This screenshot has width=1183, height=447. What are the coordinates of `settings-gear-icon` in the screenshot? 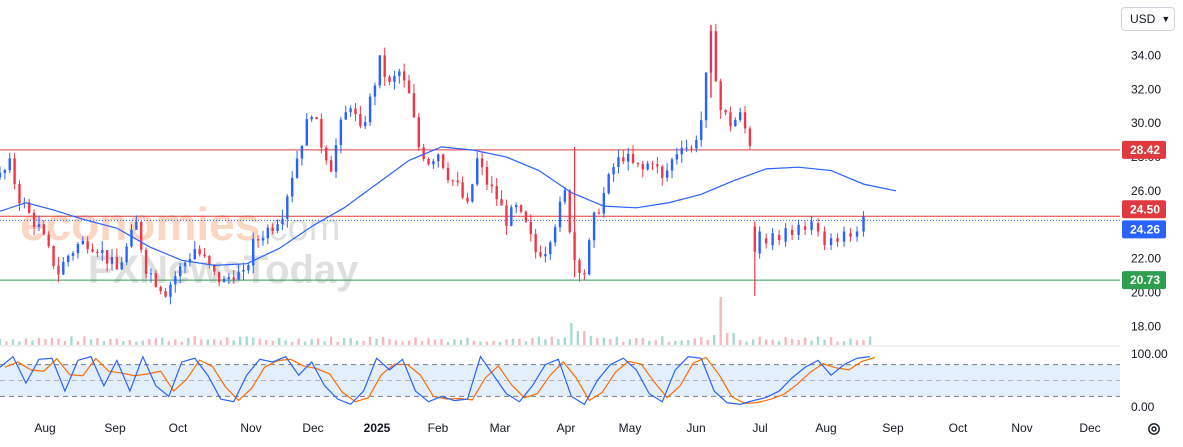 It's located at (1154, 429).